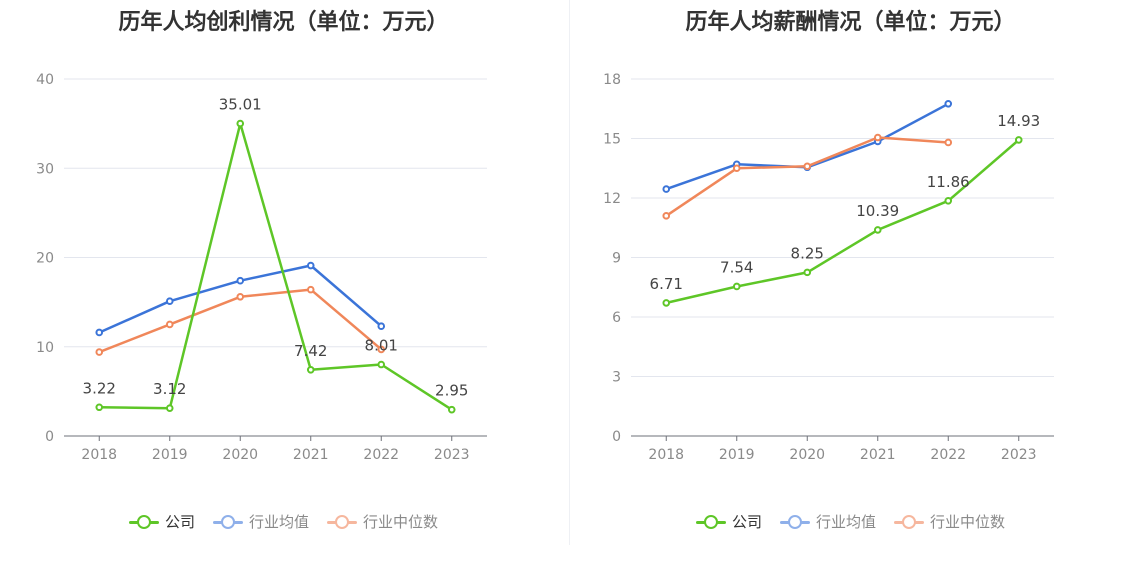  Describe the element at coordinates (948, 182) in the screenshot. I see `data-label: 11.86` at that location.